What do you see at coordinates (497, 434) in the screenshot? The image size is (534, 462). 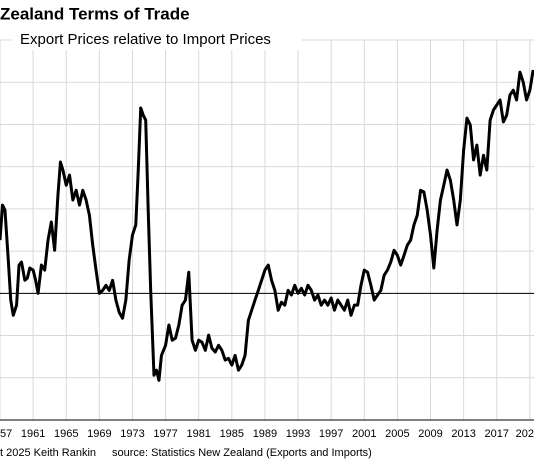 I see `x-tick-label: 2017` at bounding box center [497, 434].